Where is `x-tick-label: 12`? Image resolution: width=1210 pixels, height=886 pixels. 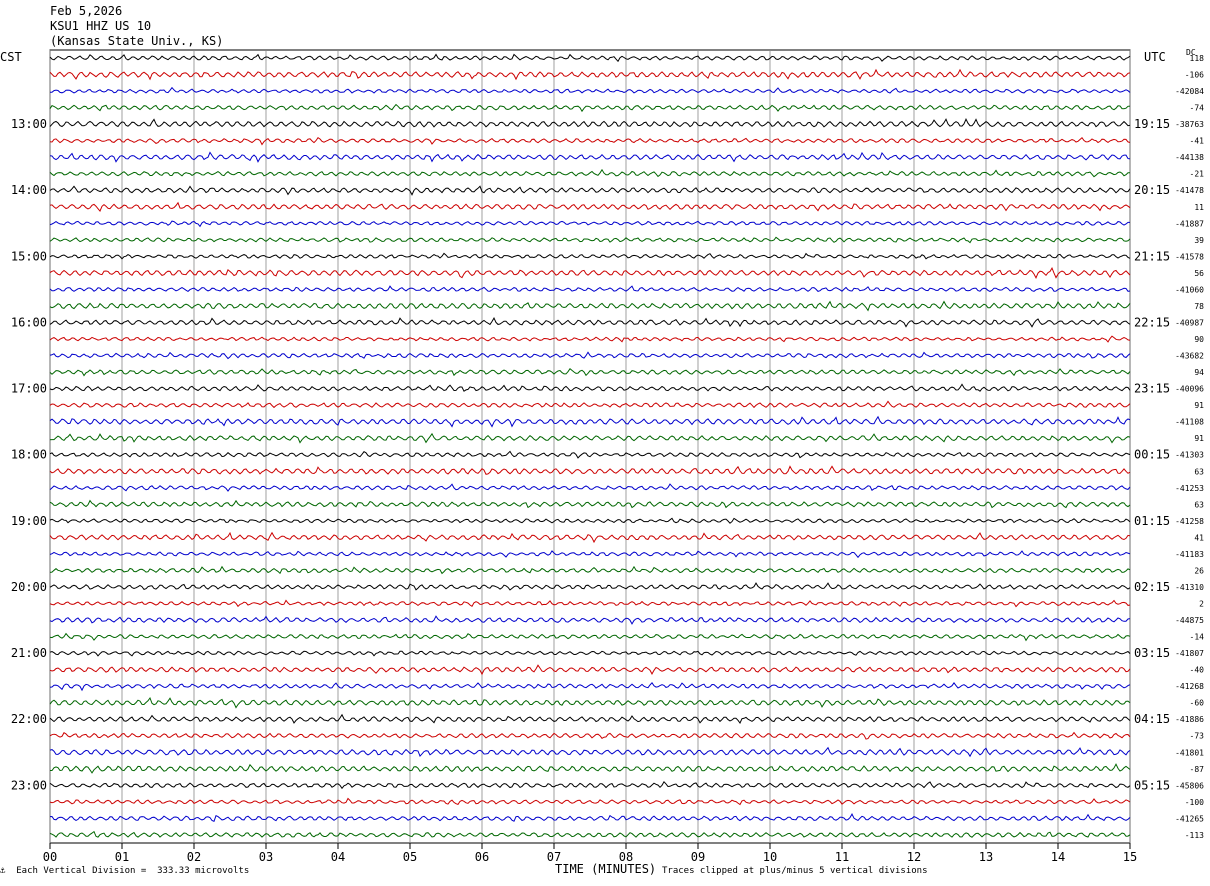 x-tick-label: 12 is located at coordinates (914, 857).